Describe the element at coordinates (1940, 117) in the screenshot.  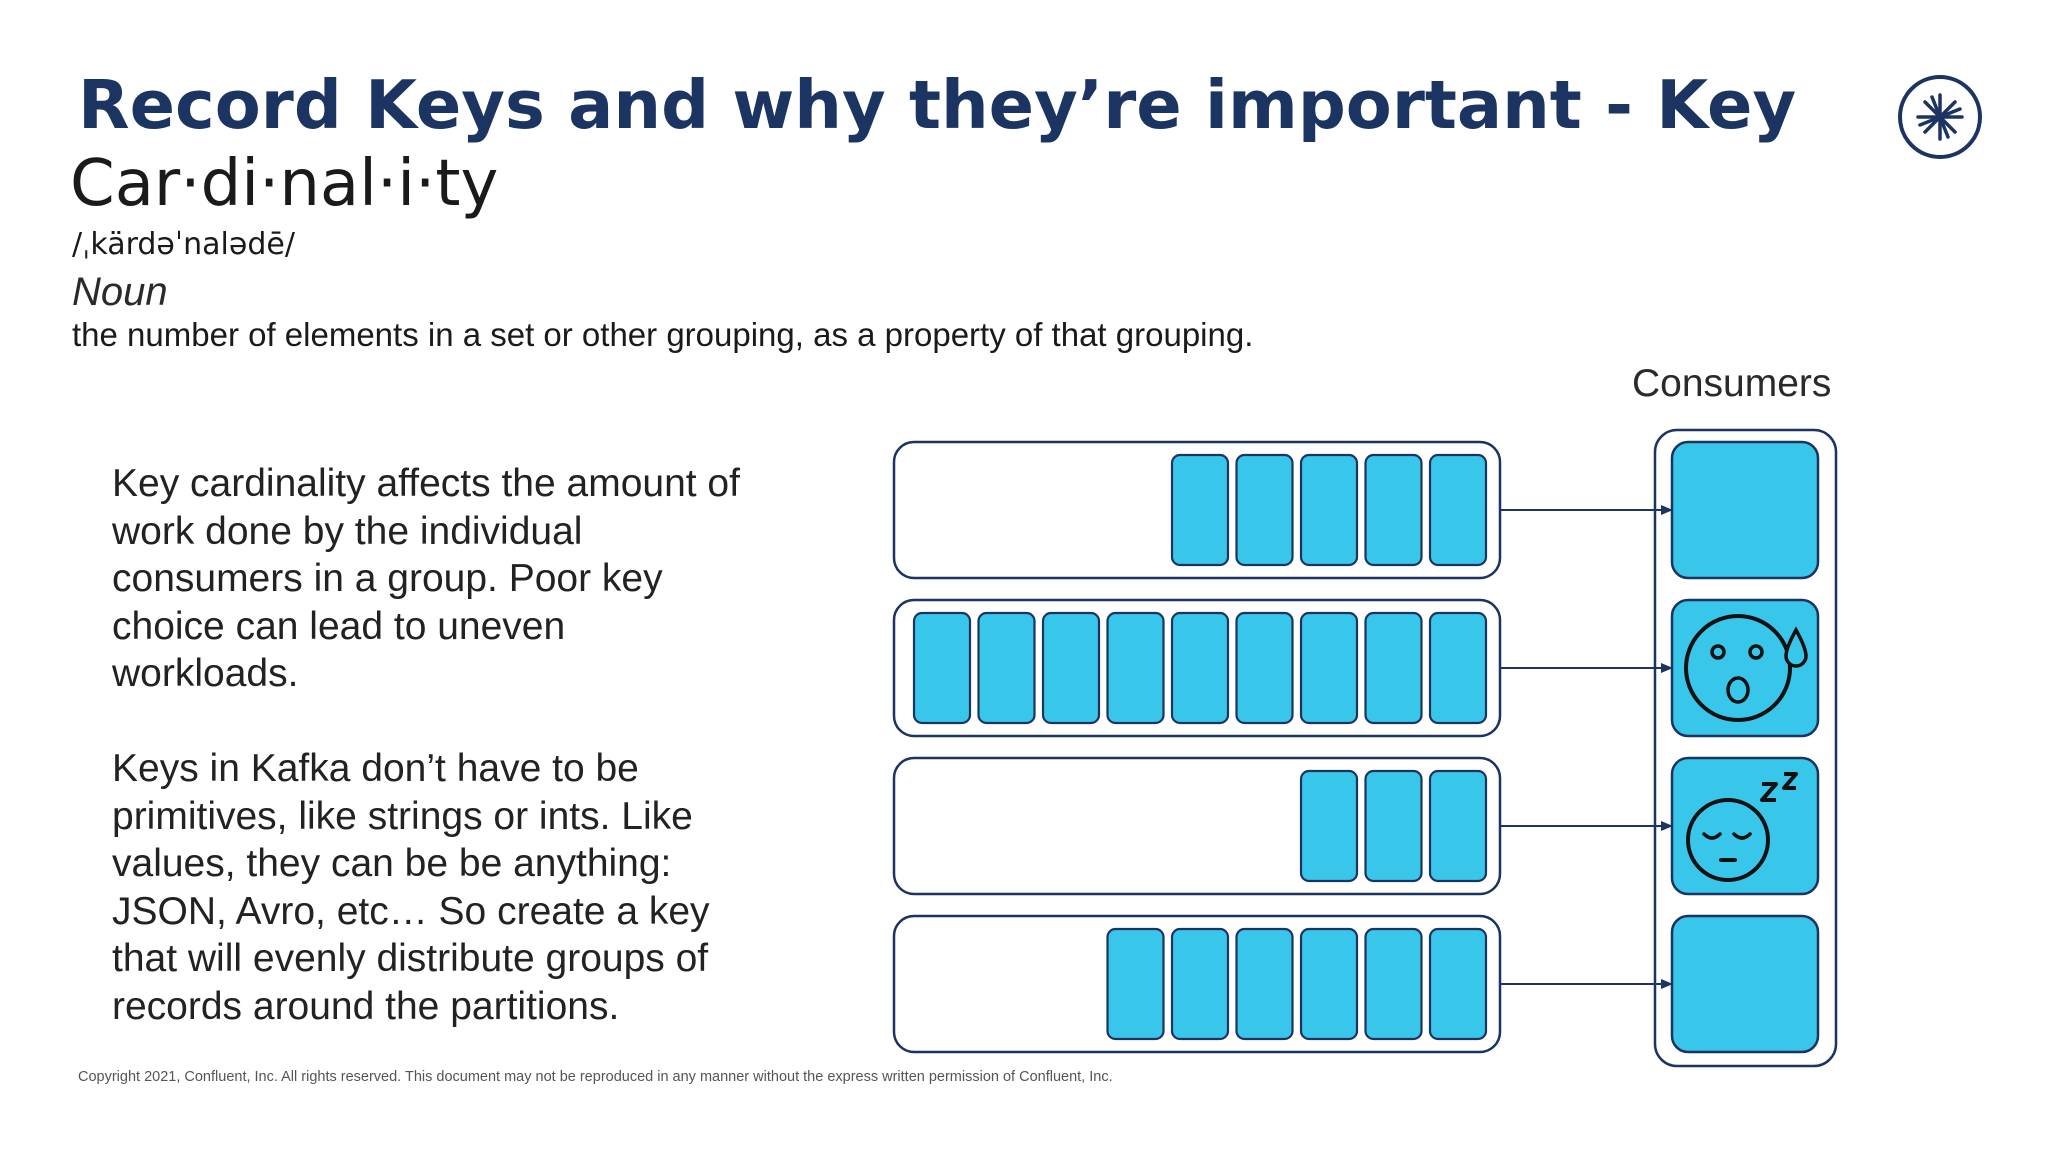
I see `confluent-logo-icon` at that location.